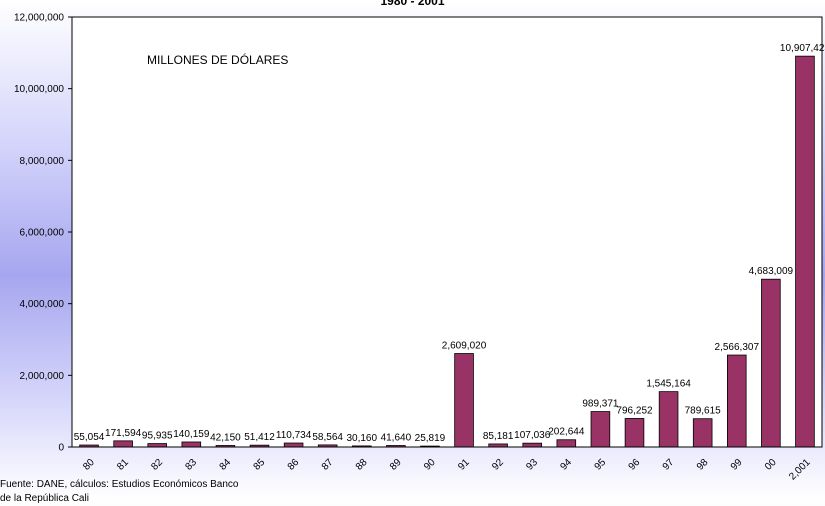 Image resolution: width=825 pixels, height=506 pixels. What do you see at coordinates (771, 271) in the screenshot?
I see `bar-value-label: 4,683,009` at bounding box center [771, 271].